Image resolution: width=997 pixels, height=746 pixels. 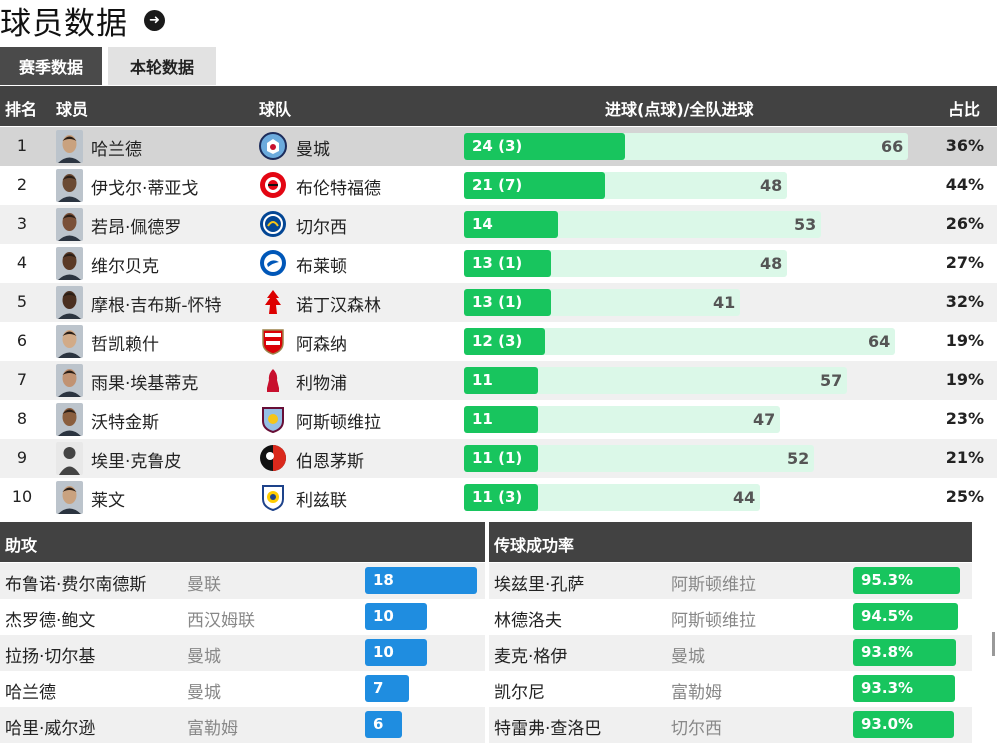 I want to click on table-row: 6 哲凯赖什 阿森纳 12 (3) 64 19%, so click(x=498, y=341).